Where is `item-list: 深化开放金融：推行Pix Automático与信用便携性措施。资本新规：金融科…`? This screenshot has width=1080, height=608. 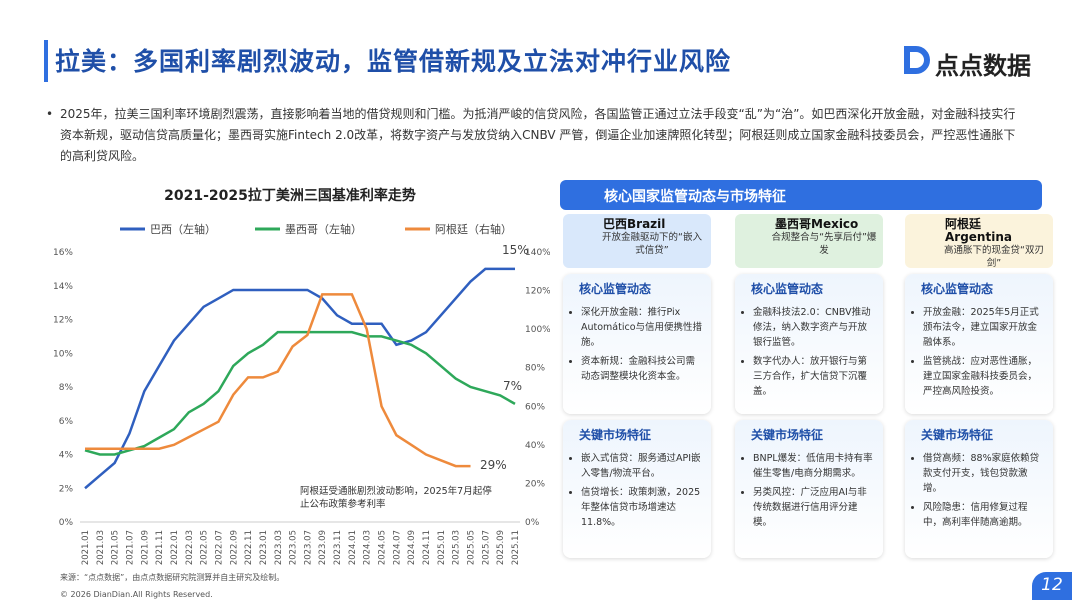 item-list: 深化开放金融：推行Pix Automático与信用便携性措施。资本新规：金融科… is located at coordinates (637, 344).